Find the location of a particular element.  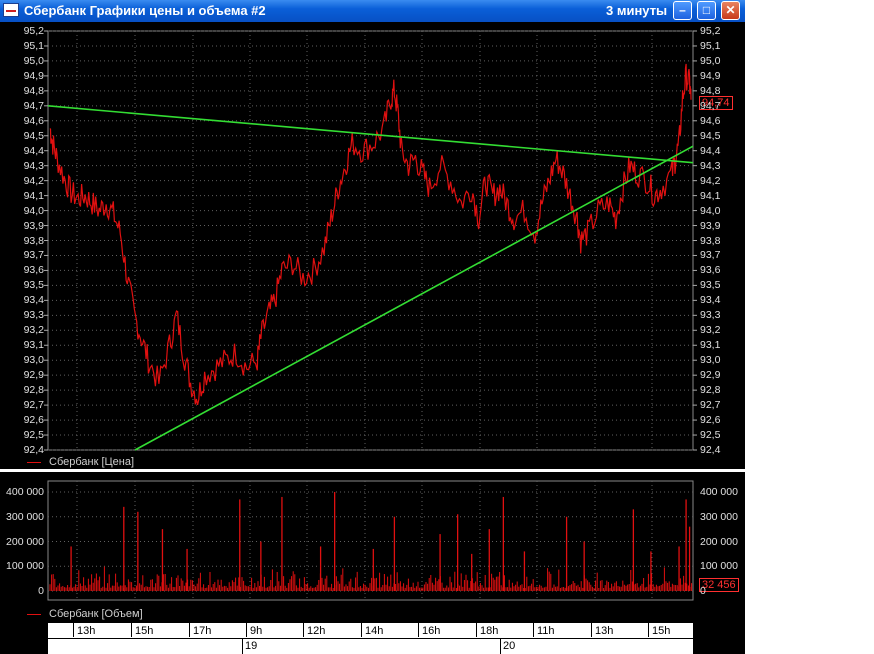

time-axis: 13h 15h 17h 9h 12h 14h 16h 18h 11h 13h 15h 19 20 is located at coordinates (370, 638).